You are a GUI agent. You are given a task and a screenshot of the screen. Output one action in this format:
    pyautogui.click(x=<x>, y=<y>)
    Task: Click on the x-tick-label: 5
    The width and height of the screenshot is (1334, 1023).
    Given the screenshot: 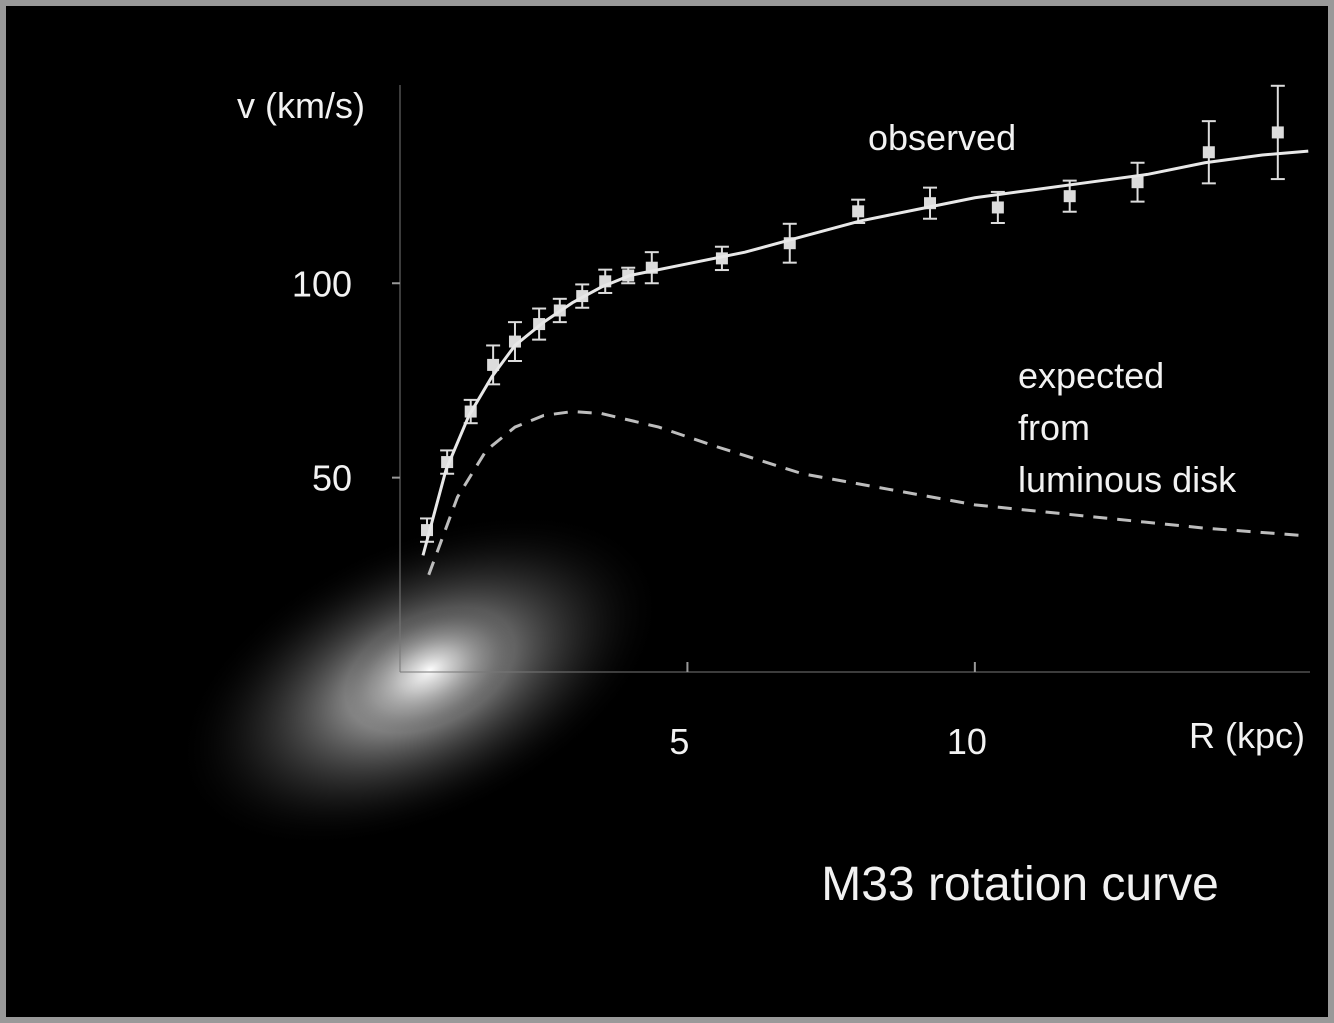 What is the action you would take?
    pyautogui.click(x=679, y=741)
    